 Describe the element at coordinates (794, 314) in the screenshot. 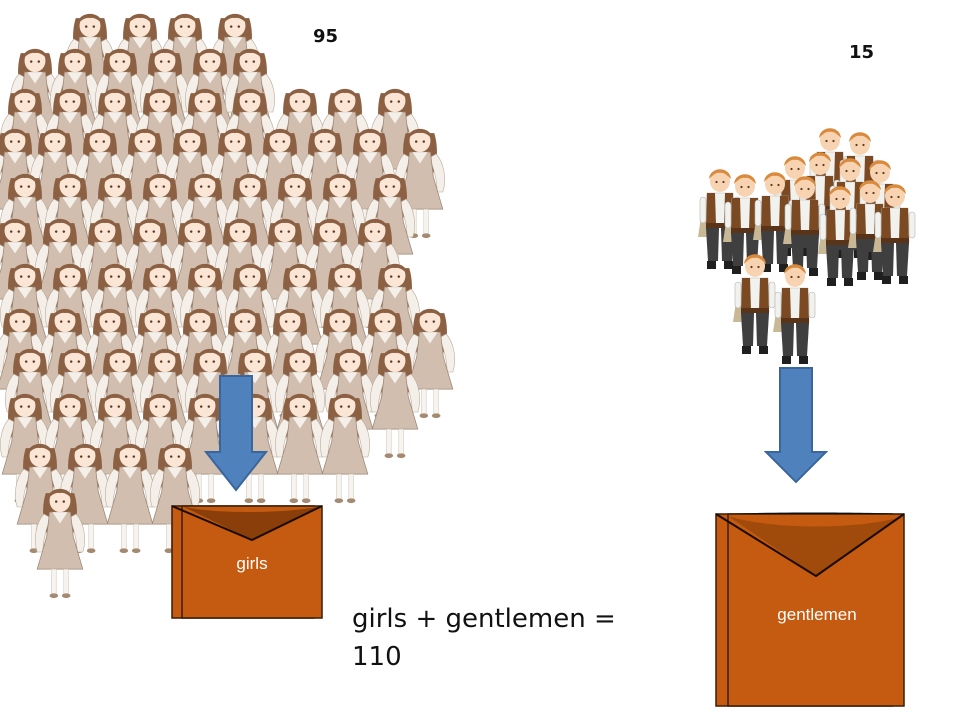

I see `gentleman-figure` at that location.